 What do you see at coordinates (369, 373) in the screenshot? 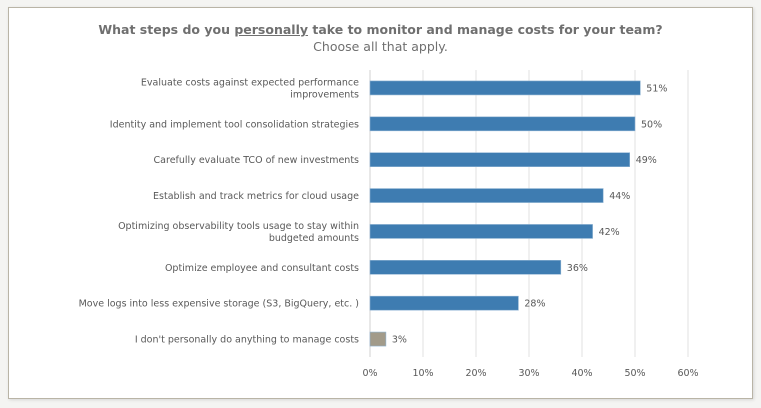
I see `x-tick-label: 0%` at bounding box center [369, 373].